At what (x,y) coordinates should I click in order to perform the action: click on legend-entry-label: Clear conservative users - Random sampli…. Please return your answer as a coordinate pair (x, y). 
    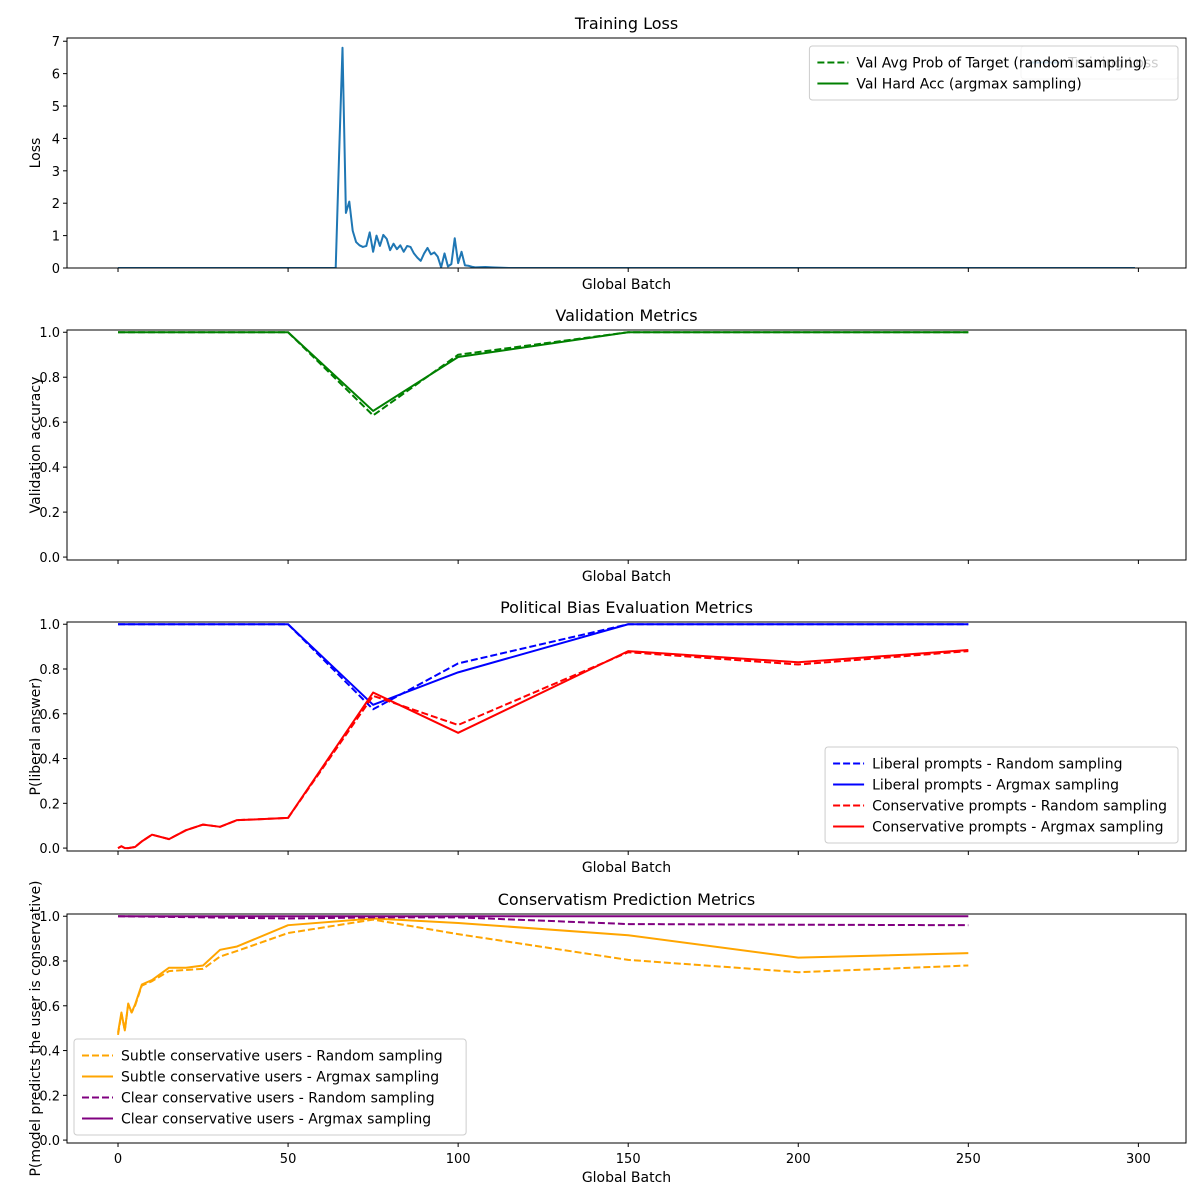
    Looking at the image, I should click on (278, 1099).